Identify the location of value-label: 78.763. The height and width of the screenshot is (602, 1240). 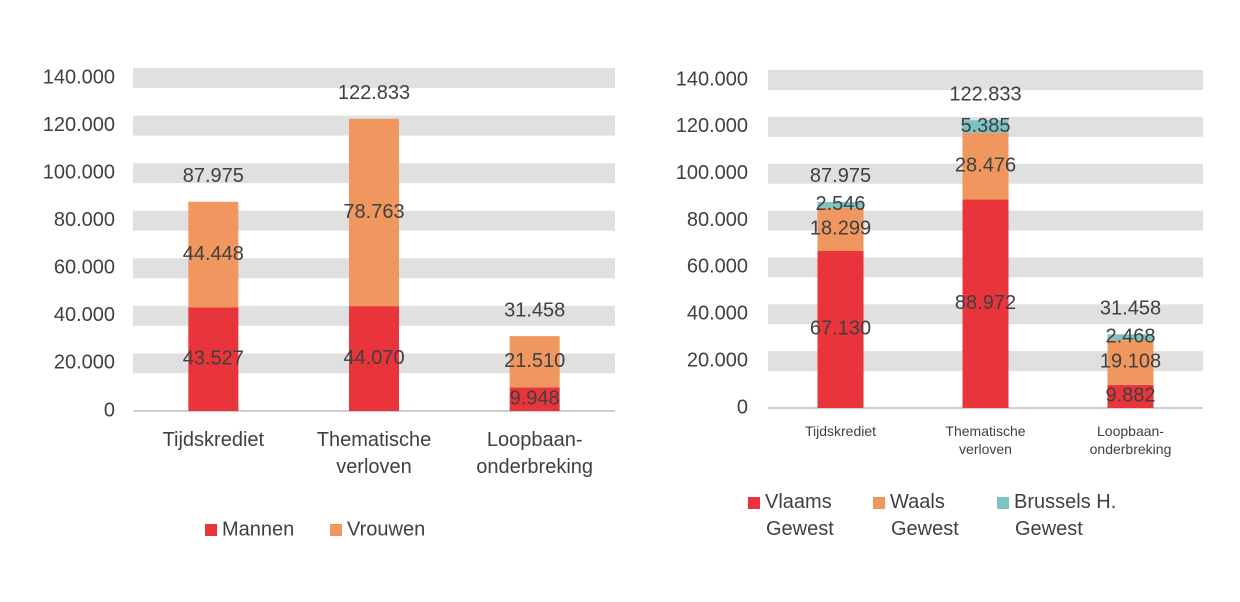
(373, 212).